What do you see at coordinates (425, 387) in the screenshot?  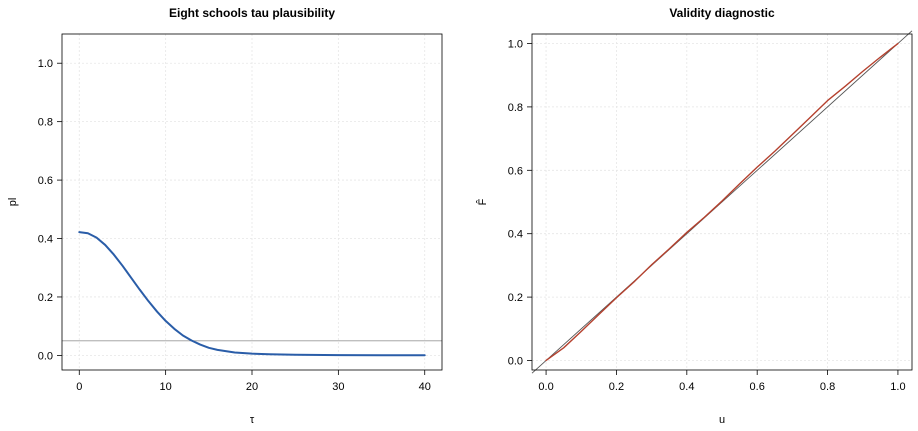 I see `x-tick-label: 40` at bounding box center [425, 387].